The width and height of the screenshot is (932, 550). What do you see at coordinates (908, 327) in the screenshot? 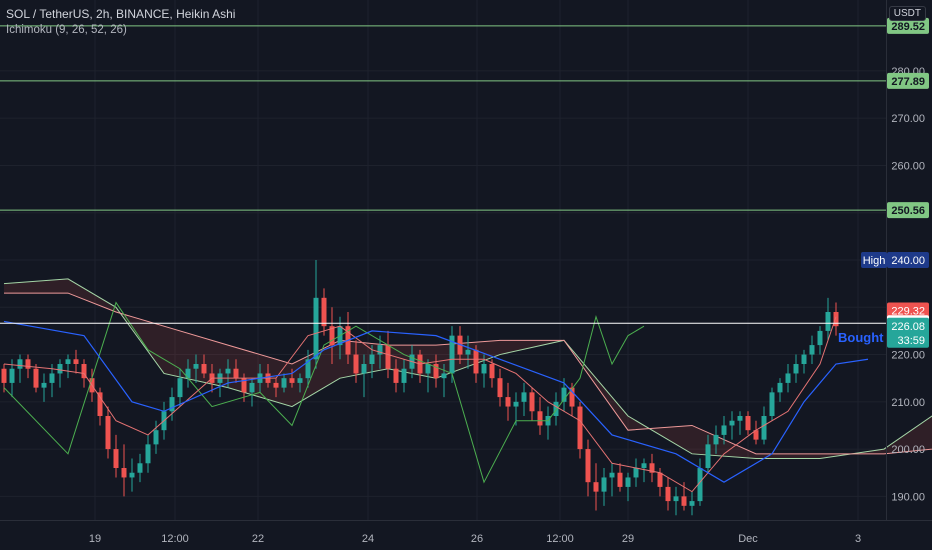
I see `last-price-value: 226.08` at bounding box center [908, 327].